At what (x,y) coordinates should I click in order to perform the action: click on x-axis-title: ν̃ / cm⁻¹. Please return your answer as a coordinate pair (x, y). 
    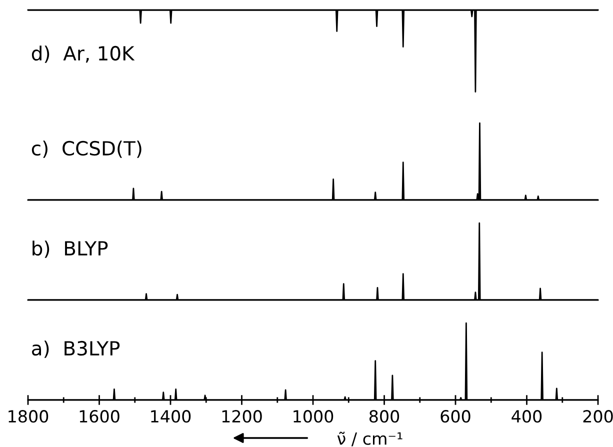
    Looking at the image, I should click on (369, 439).